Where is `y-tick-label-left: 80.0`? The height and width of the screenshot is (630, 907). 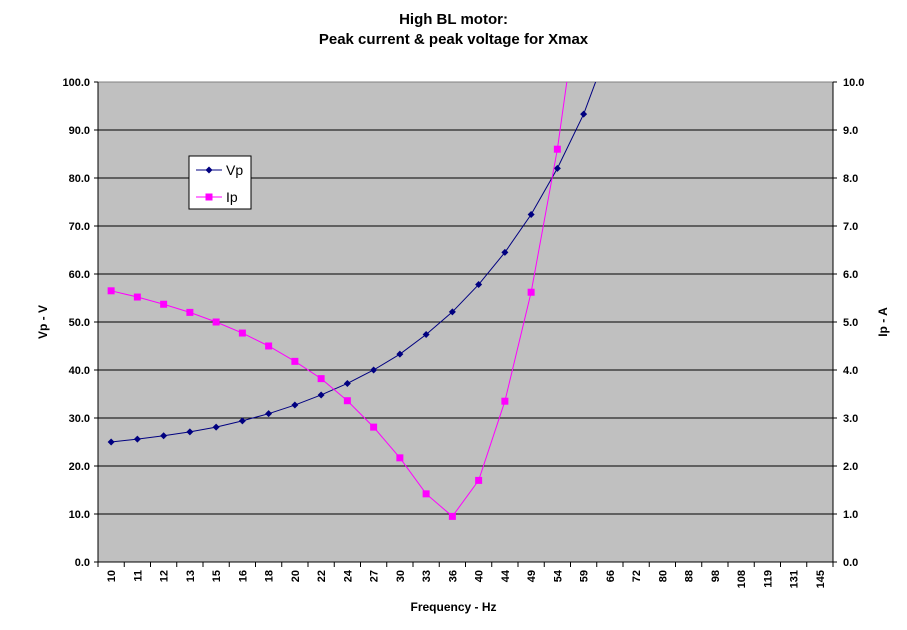 y-tick-label-left: 80.0 is located at coordinates (79, 179).